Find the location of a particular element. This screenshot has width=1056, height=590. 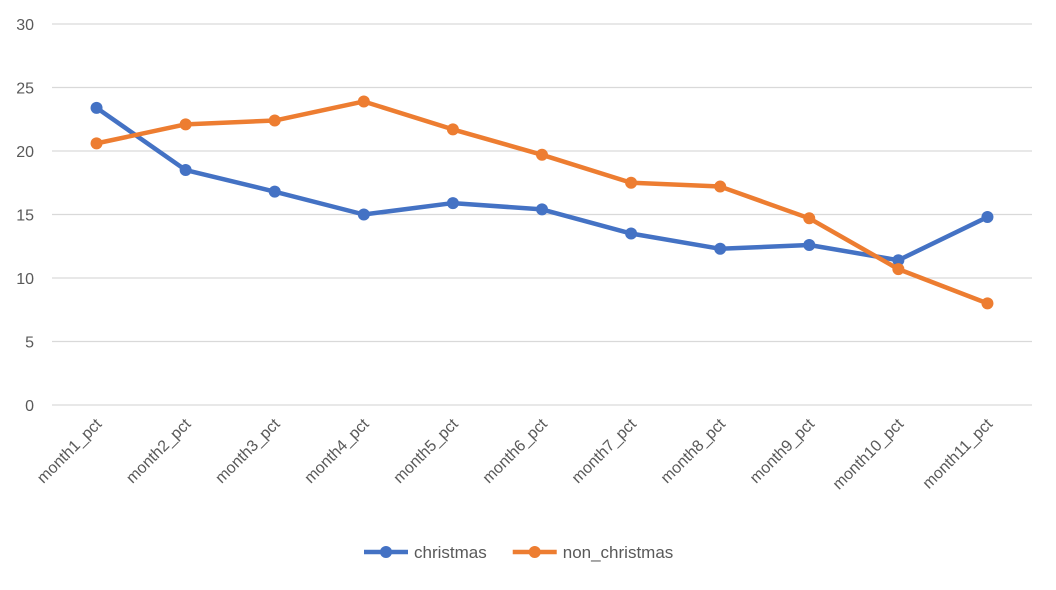

legend: christmas non_christmas is located at coordinates (518, 552).